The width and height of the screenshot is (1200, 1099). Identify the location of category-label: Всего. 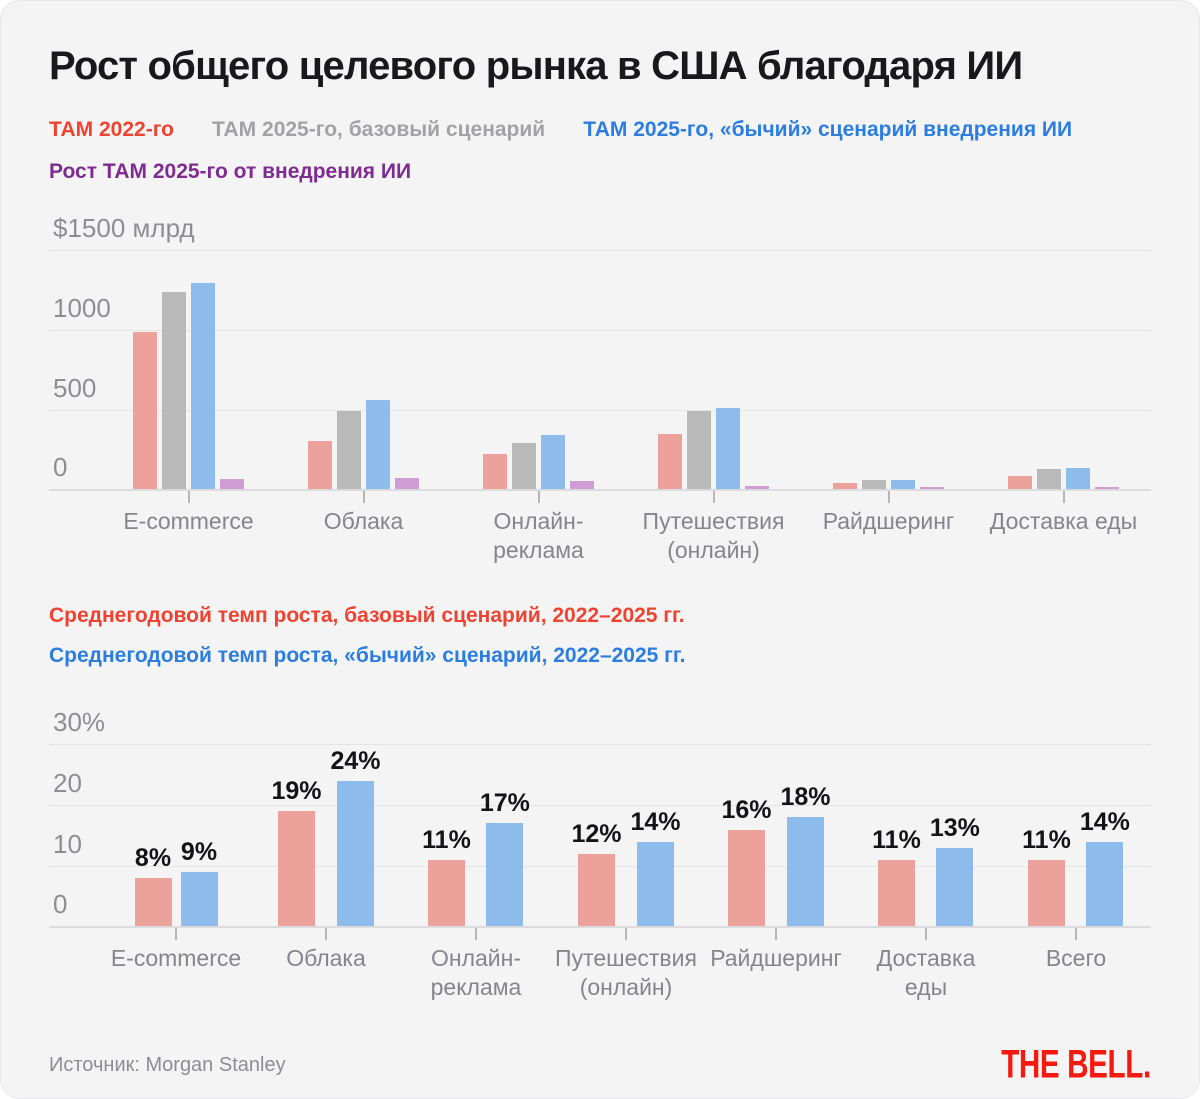
(1076, 973).